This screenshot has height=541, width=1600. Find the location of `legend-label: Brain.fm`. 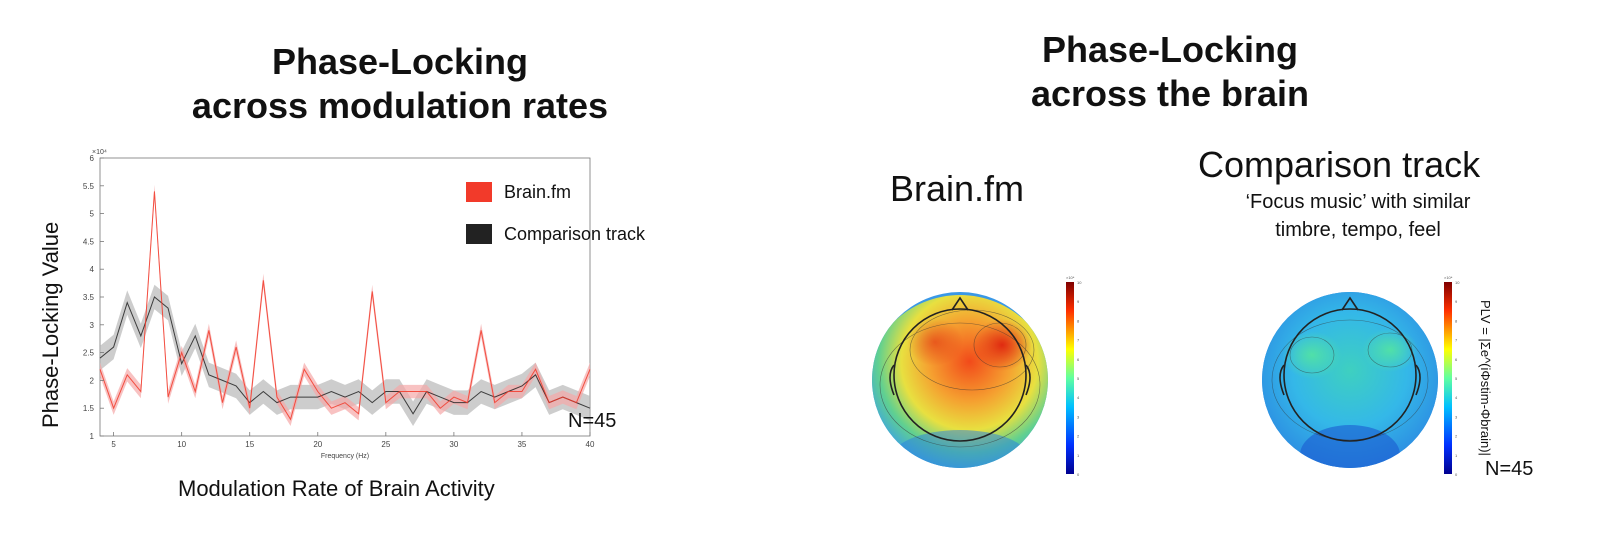

legend-label: Brain.fm is located at coordinates (537, 192).